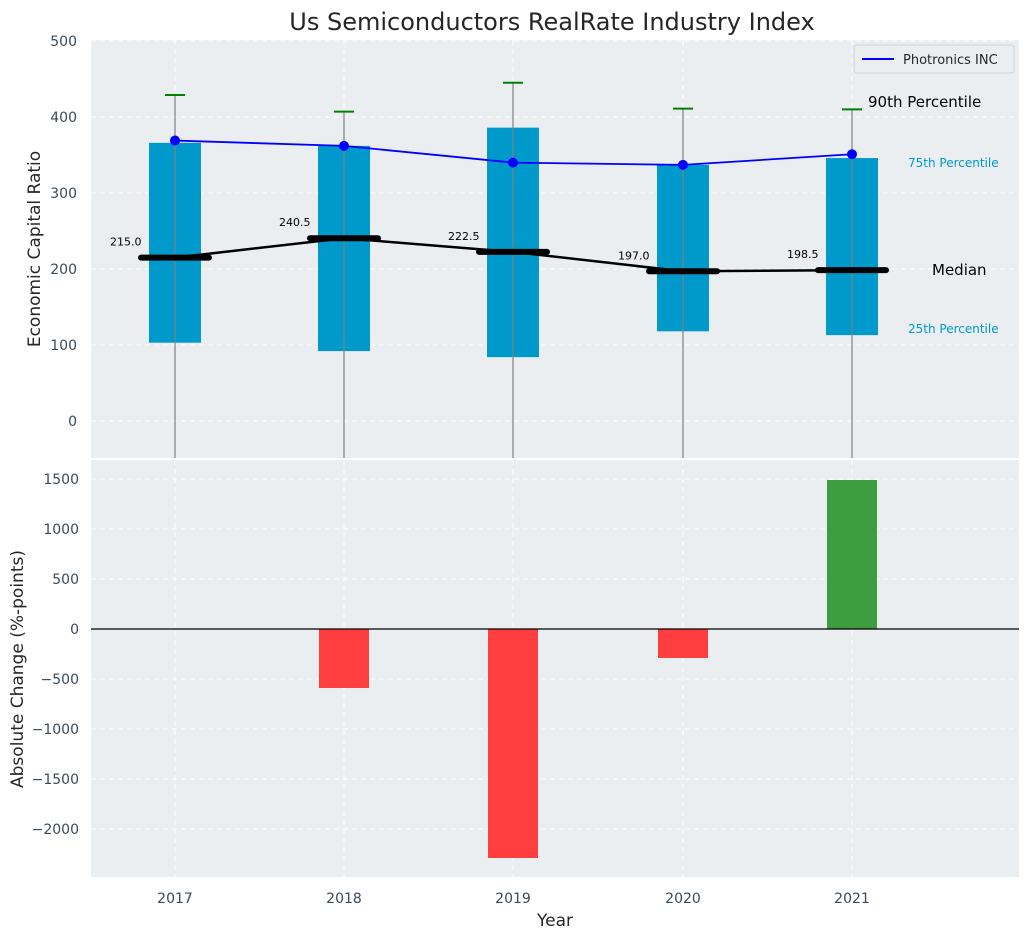 The width and height of the screenshot is (1029, 940). Describe the element at coordinates (513, 743) in the screenshot. I see `change-bar-2019` at that location.